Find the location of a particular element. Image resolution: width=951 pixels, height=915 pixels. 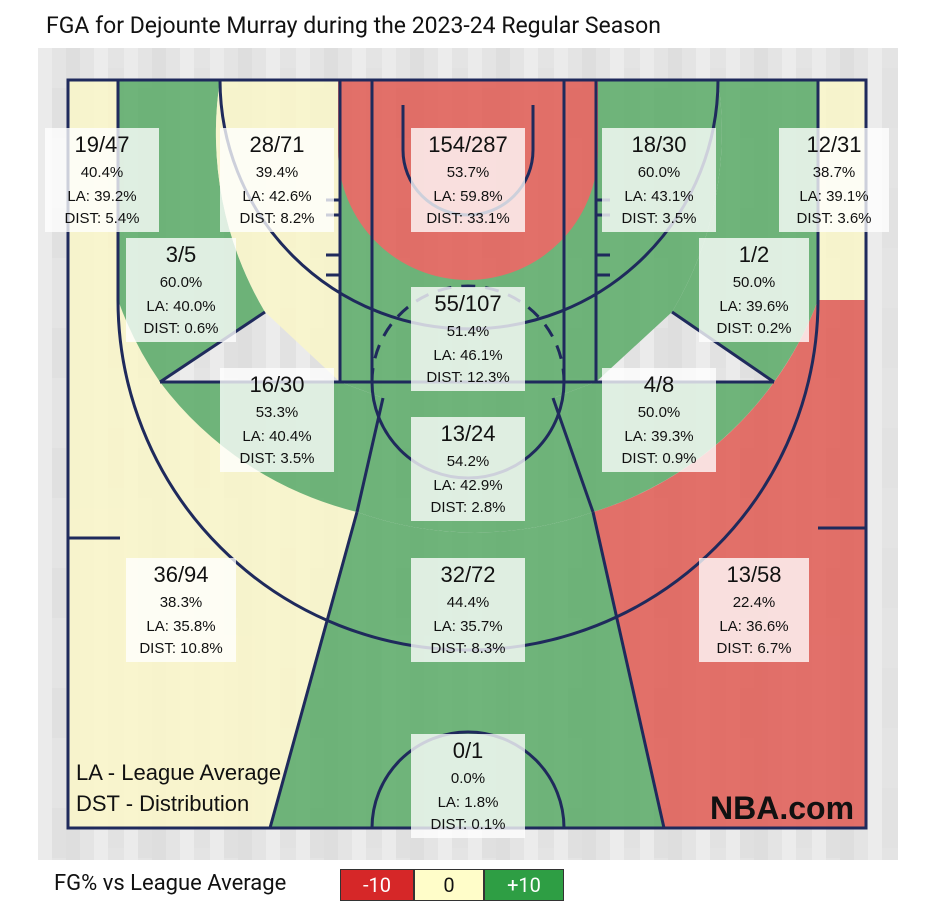

zone-league-avg: LA: 39.6% is located at coordinates (754, 306).